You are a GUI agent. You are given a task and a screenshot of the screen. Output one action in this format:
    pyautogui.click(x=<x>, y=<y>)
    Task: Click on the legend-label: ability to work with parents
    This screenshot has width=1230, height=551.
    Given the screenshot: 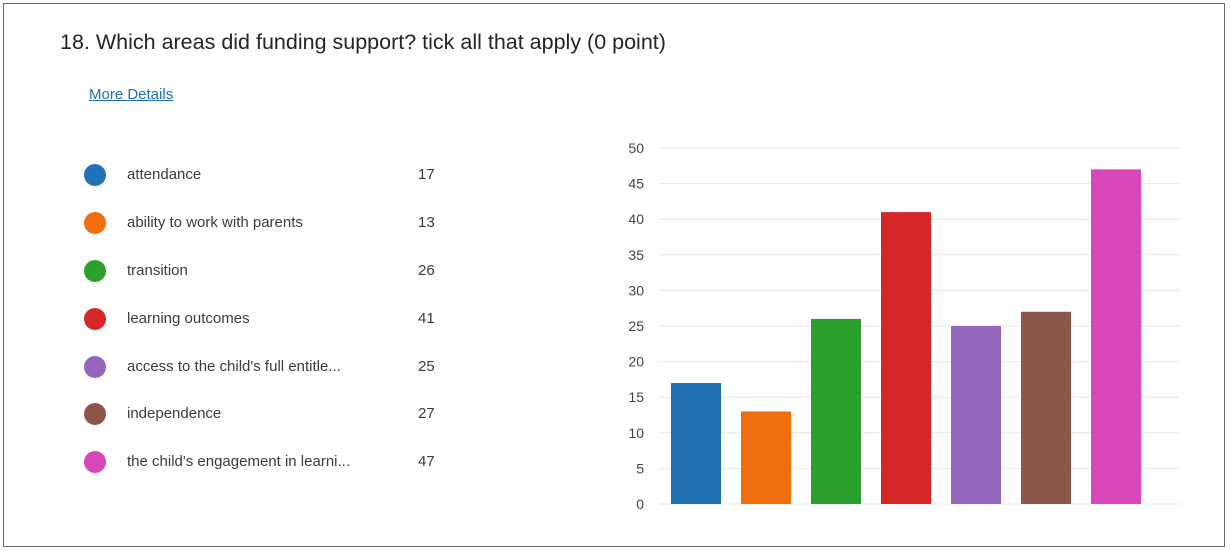 What is the action you would take?
    pyautogui.click(x=215, y=222)
    